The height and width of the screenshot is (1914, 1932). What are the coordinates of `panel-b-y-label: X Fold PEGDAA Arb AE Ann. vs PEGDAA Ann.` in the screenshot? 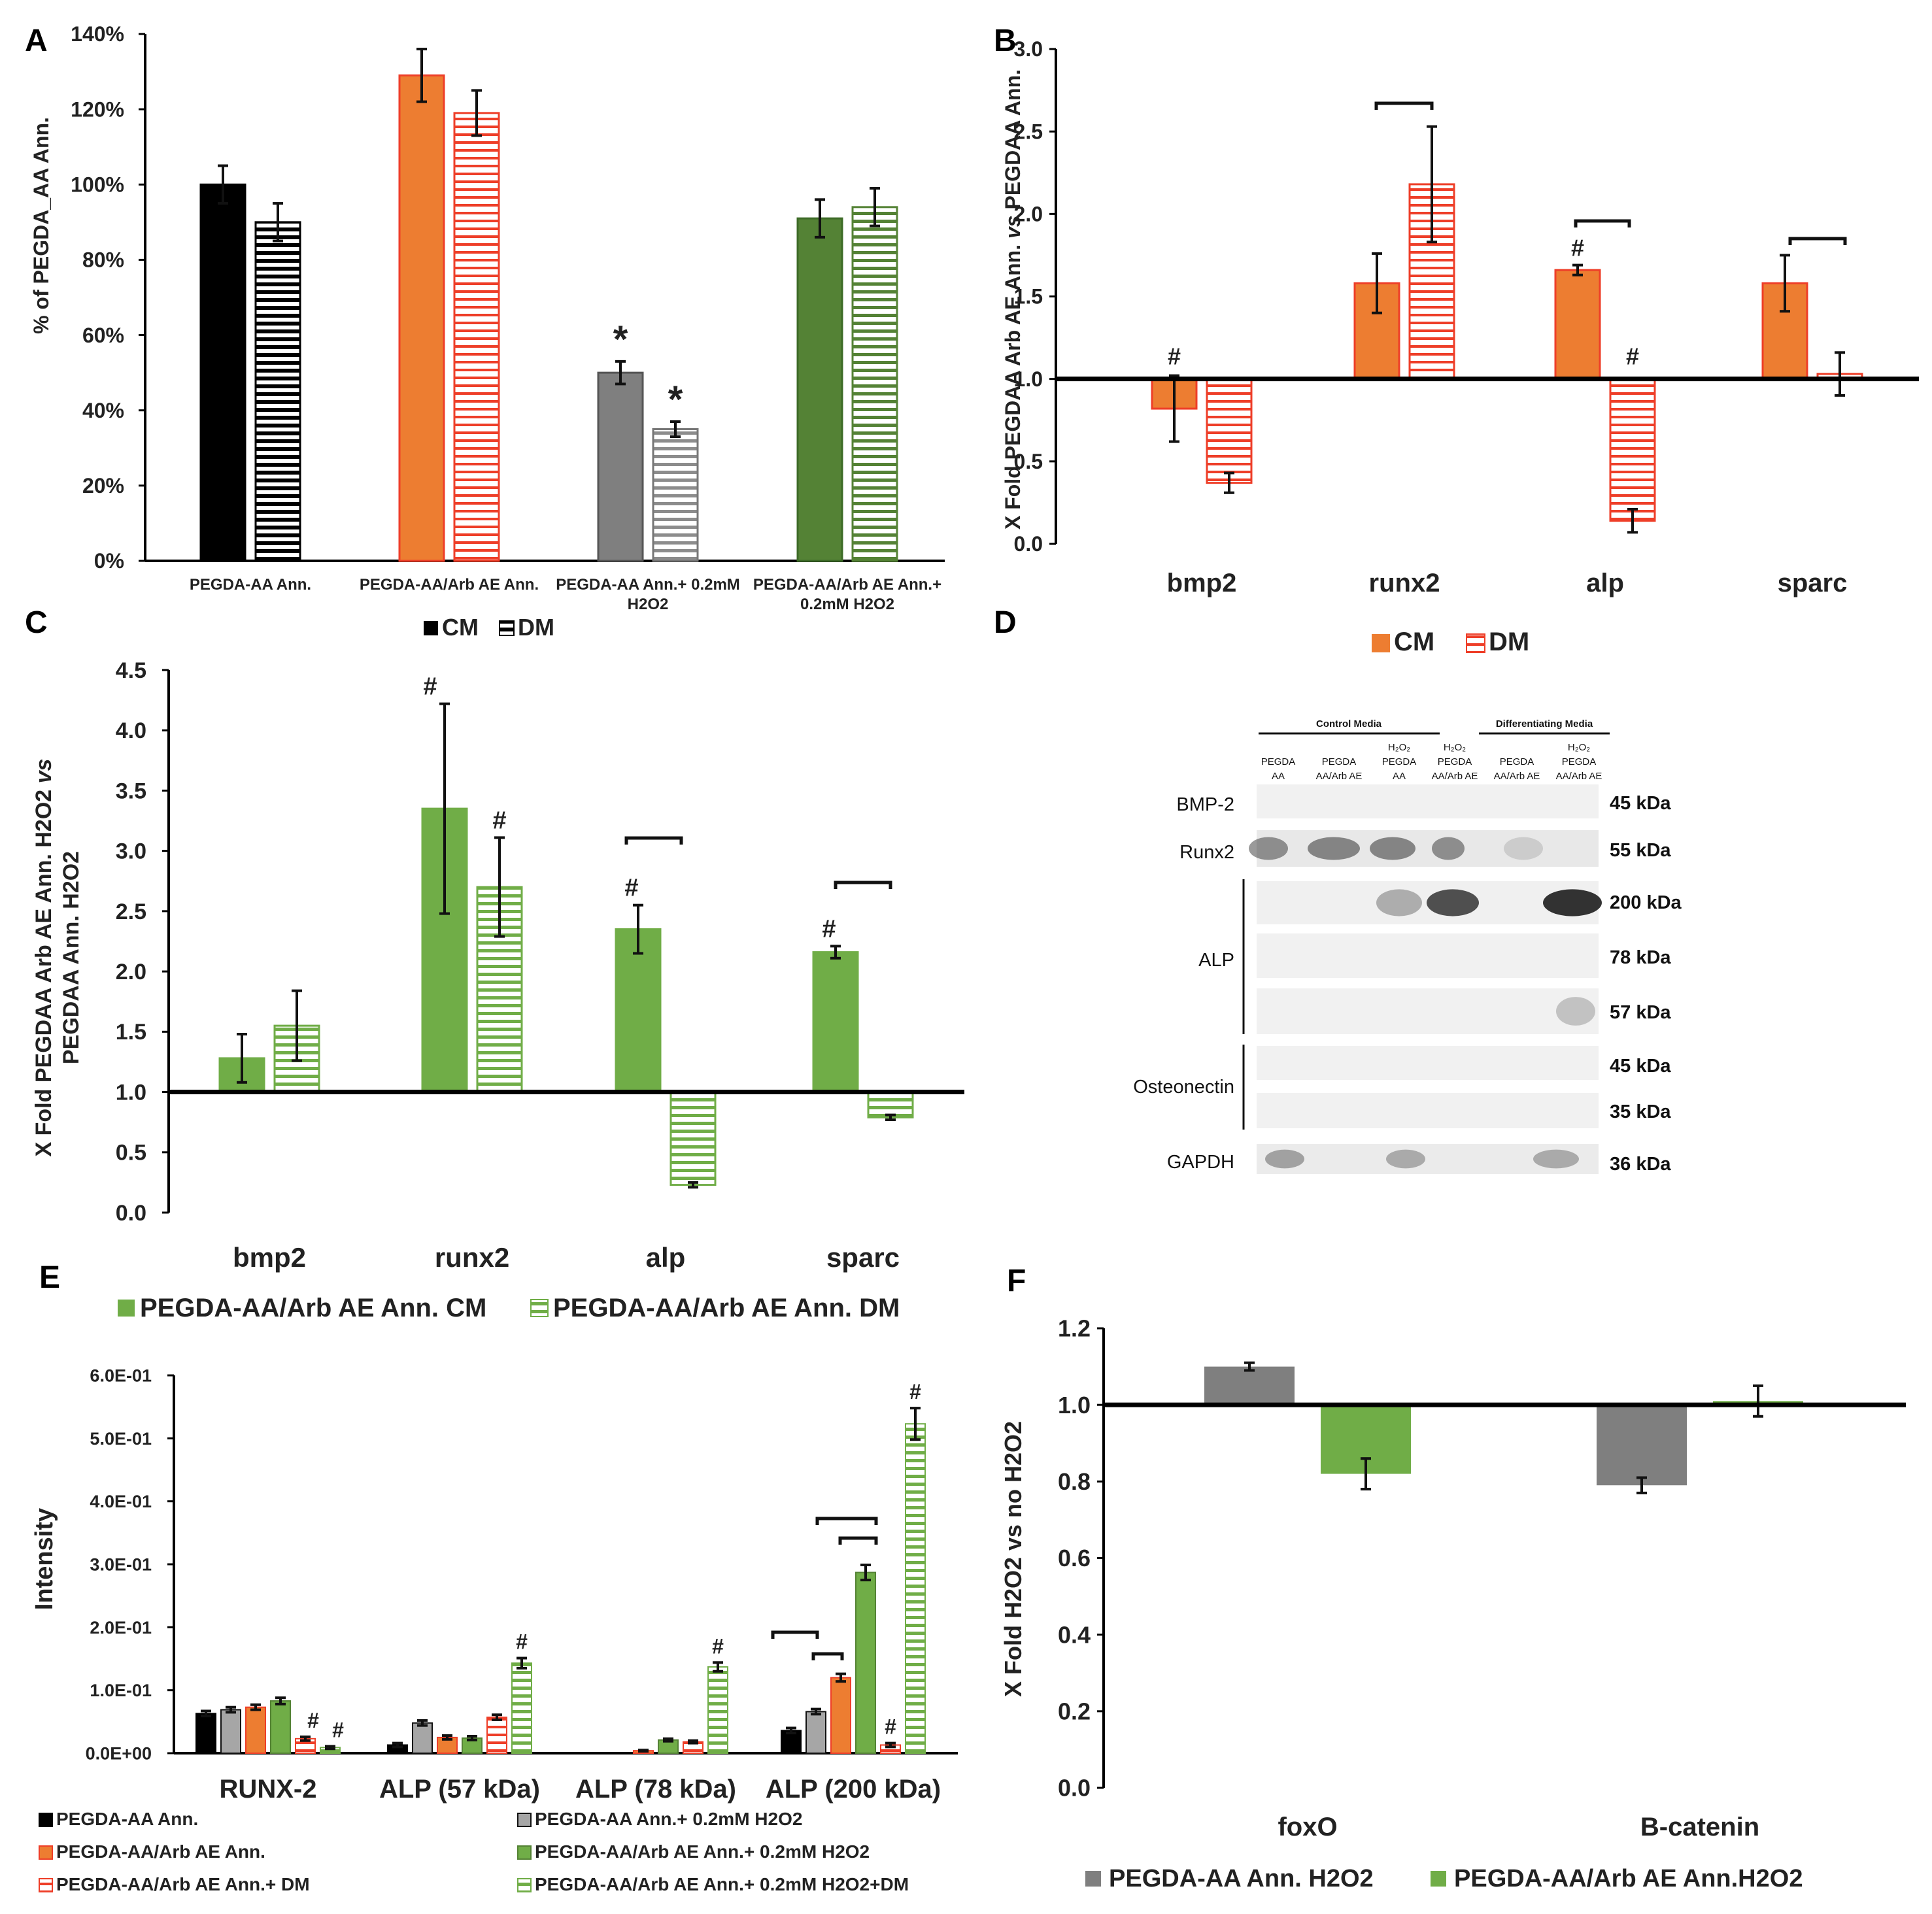 It's located at (1013, 299).